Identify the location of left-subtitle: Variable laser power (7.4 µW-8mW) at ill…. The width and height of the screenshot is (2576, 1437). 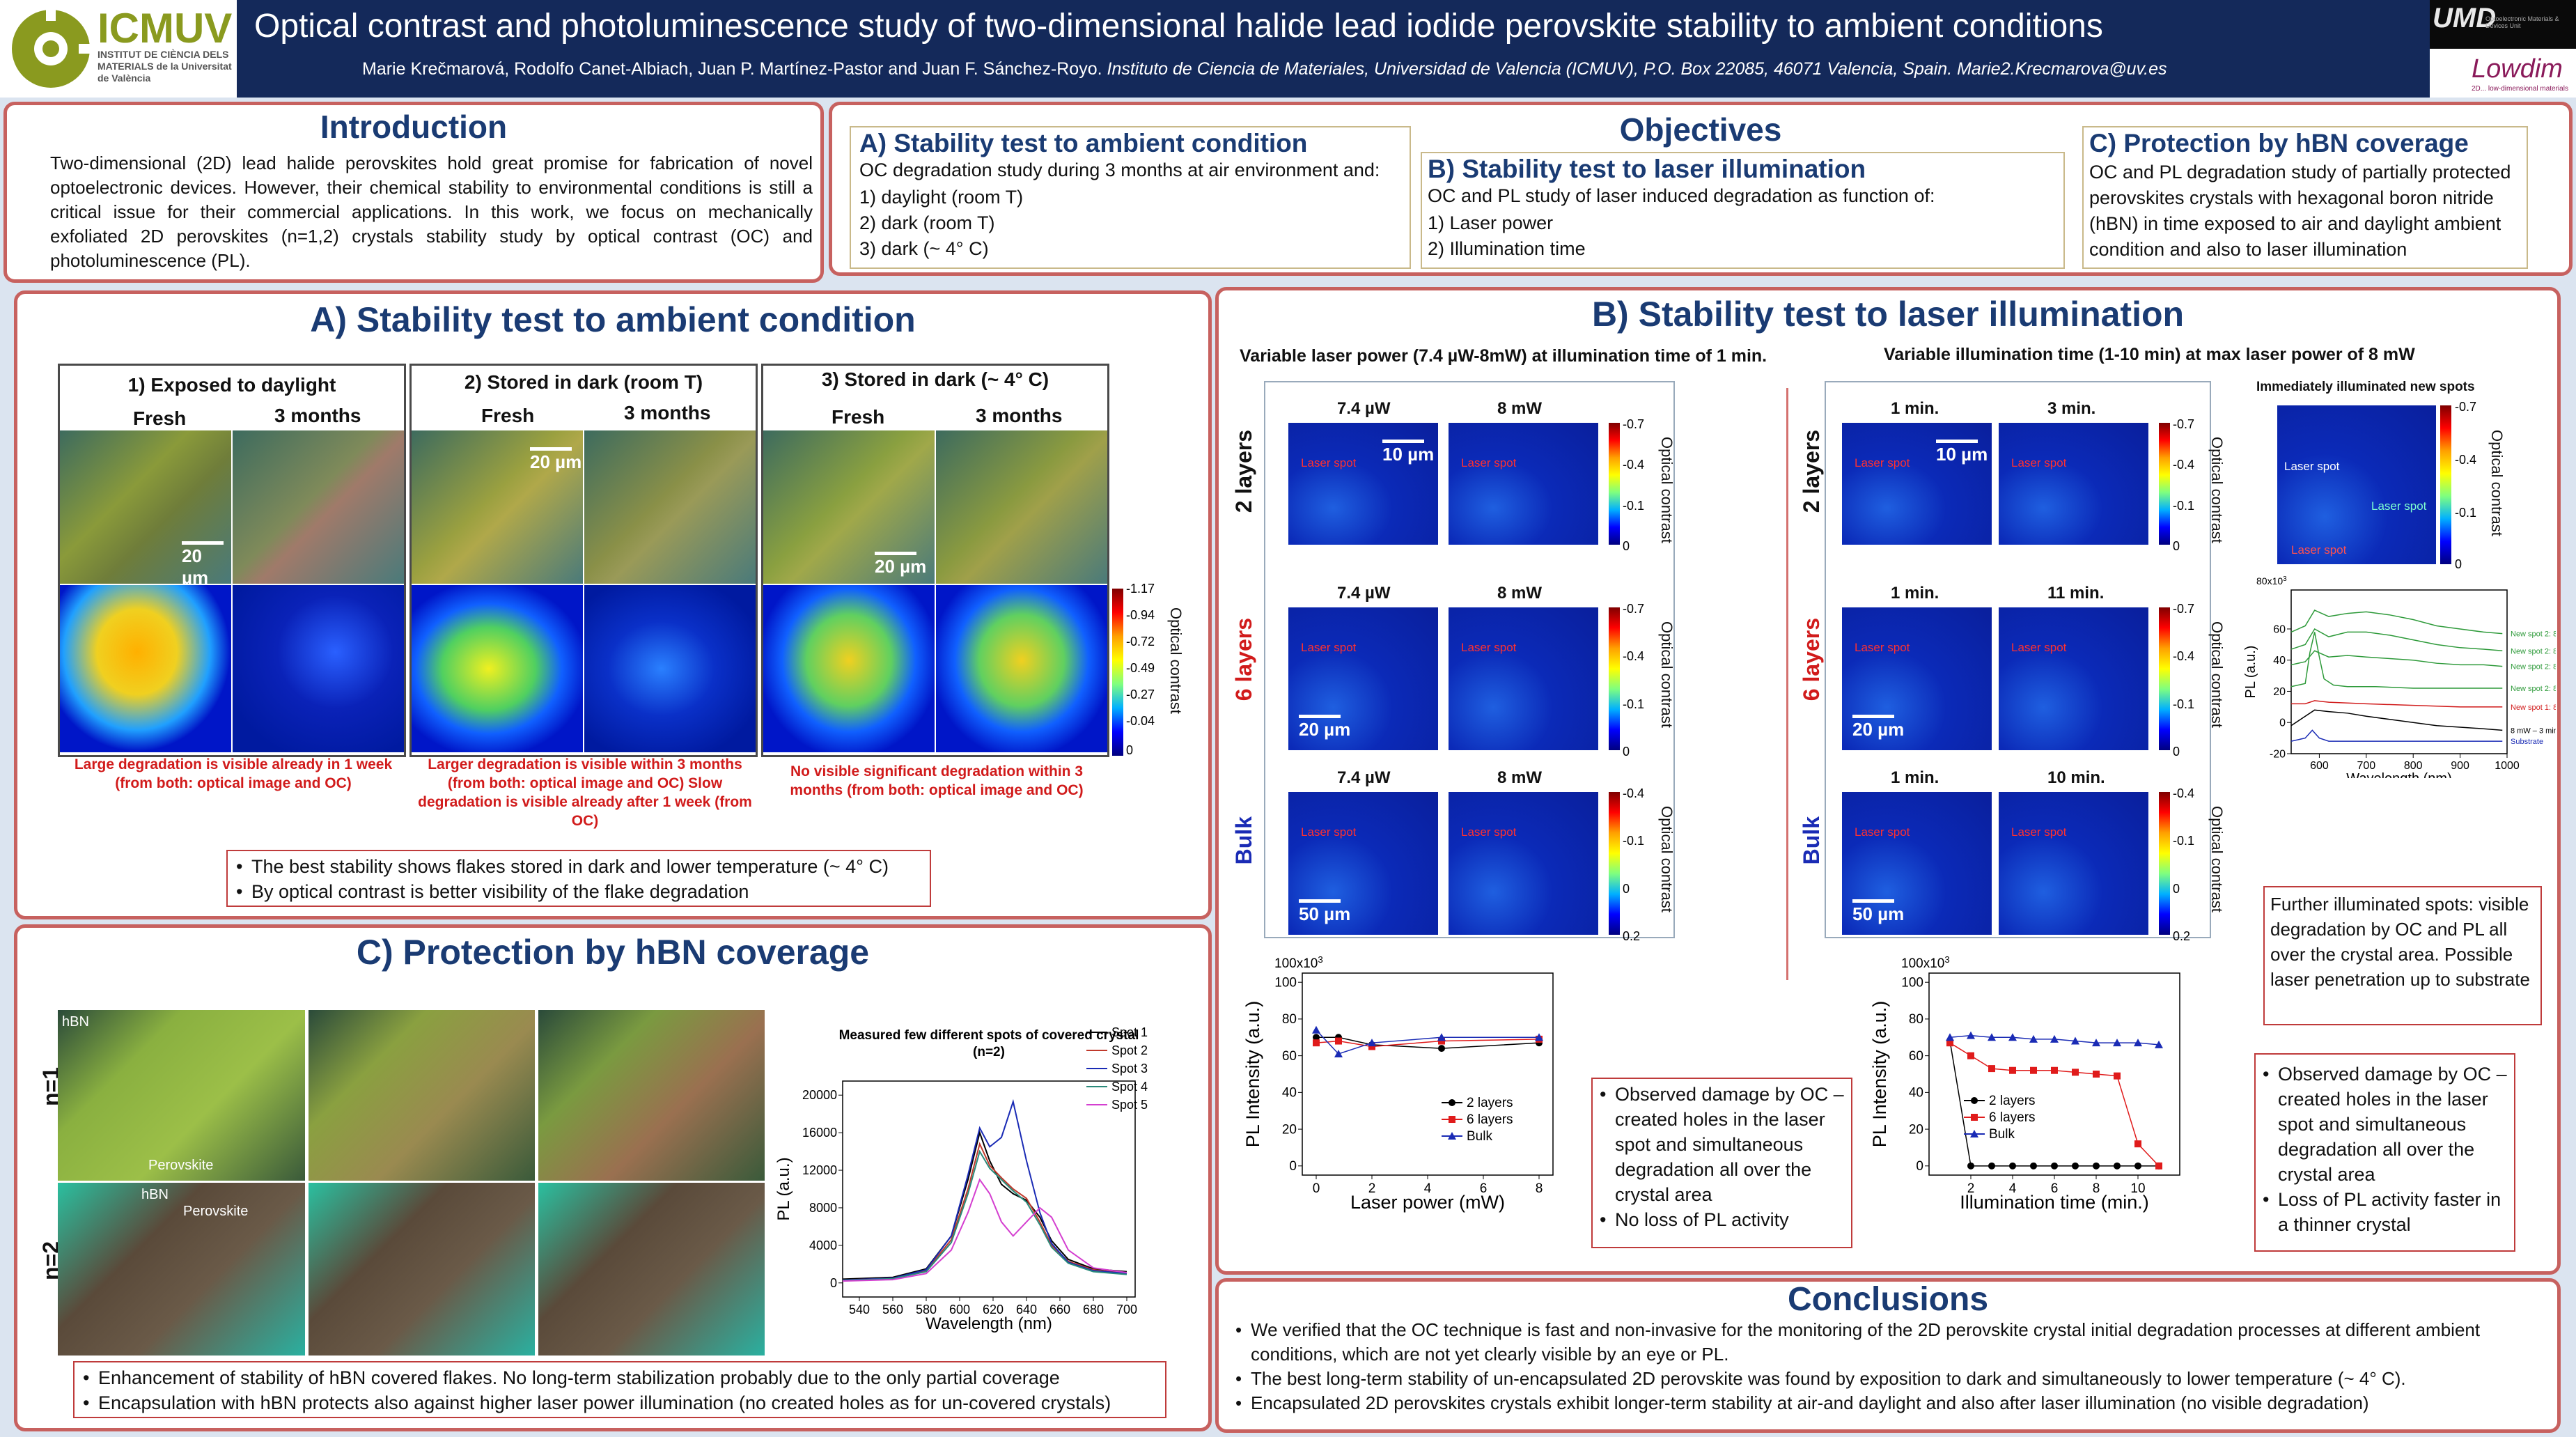
(1503, 356).